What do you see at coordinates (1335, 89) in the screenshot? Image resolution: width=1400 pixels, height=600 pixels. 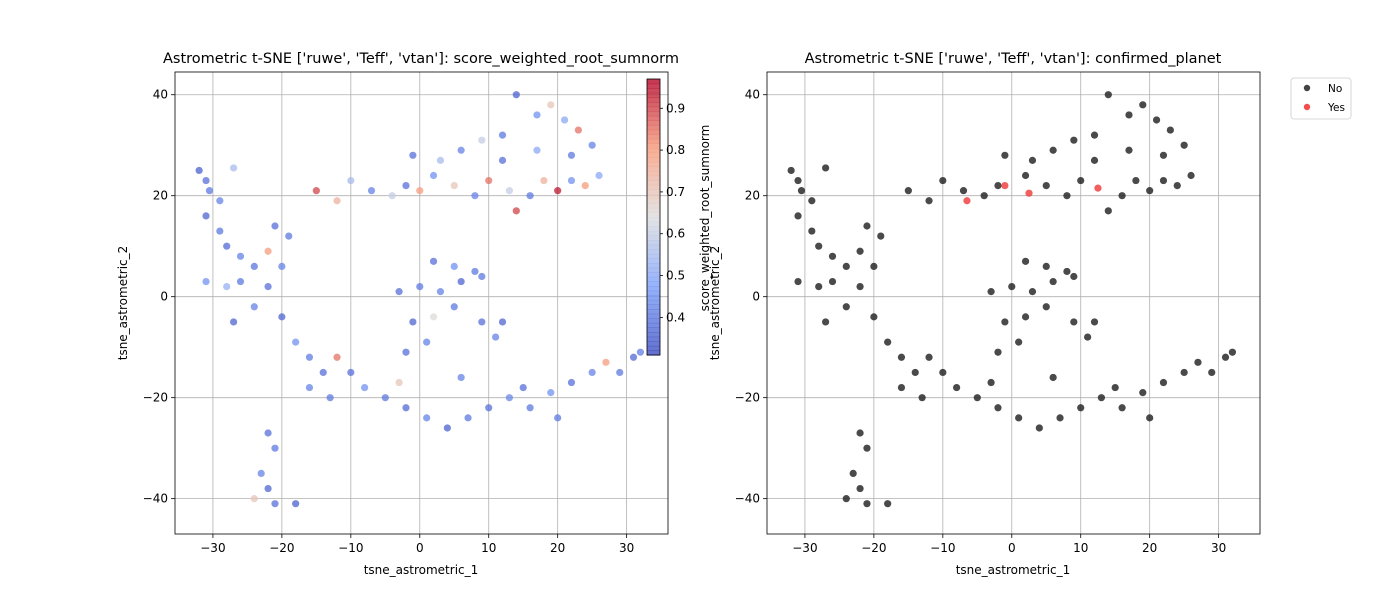 I see `legend-label-no: No` at bounding box center [1335, 89].